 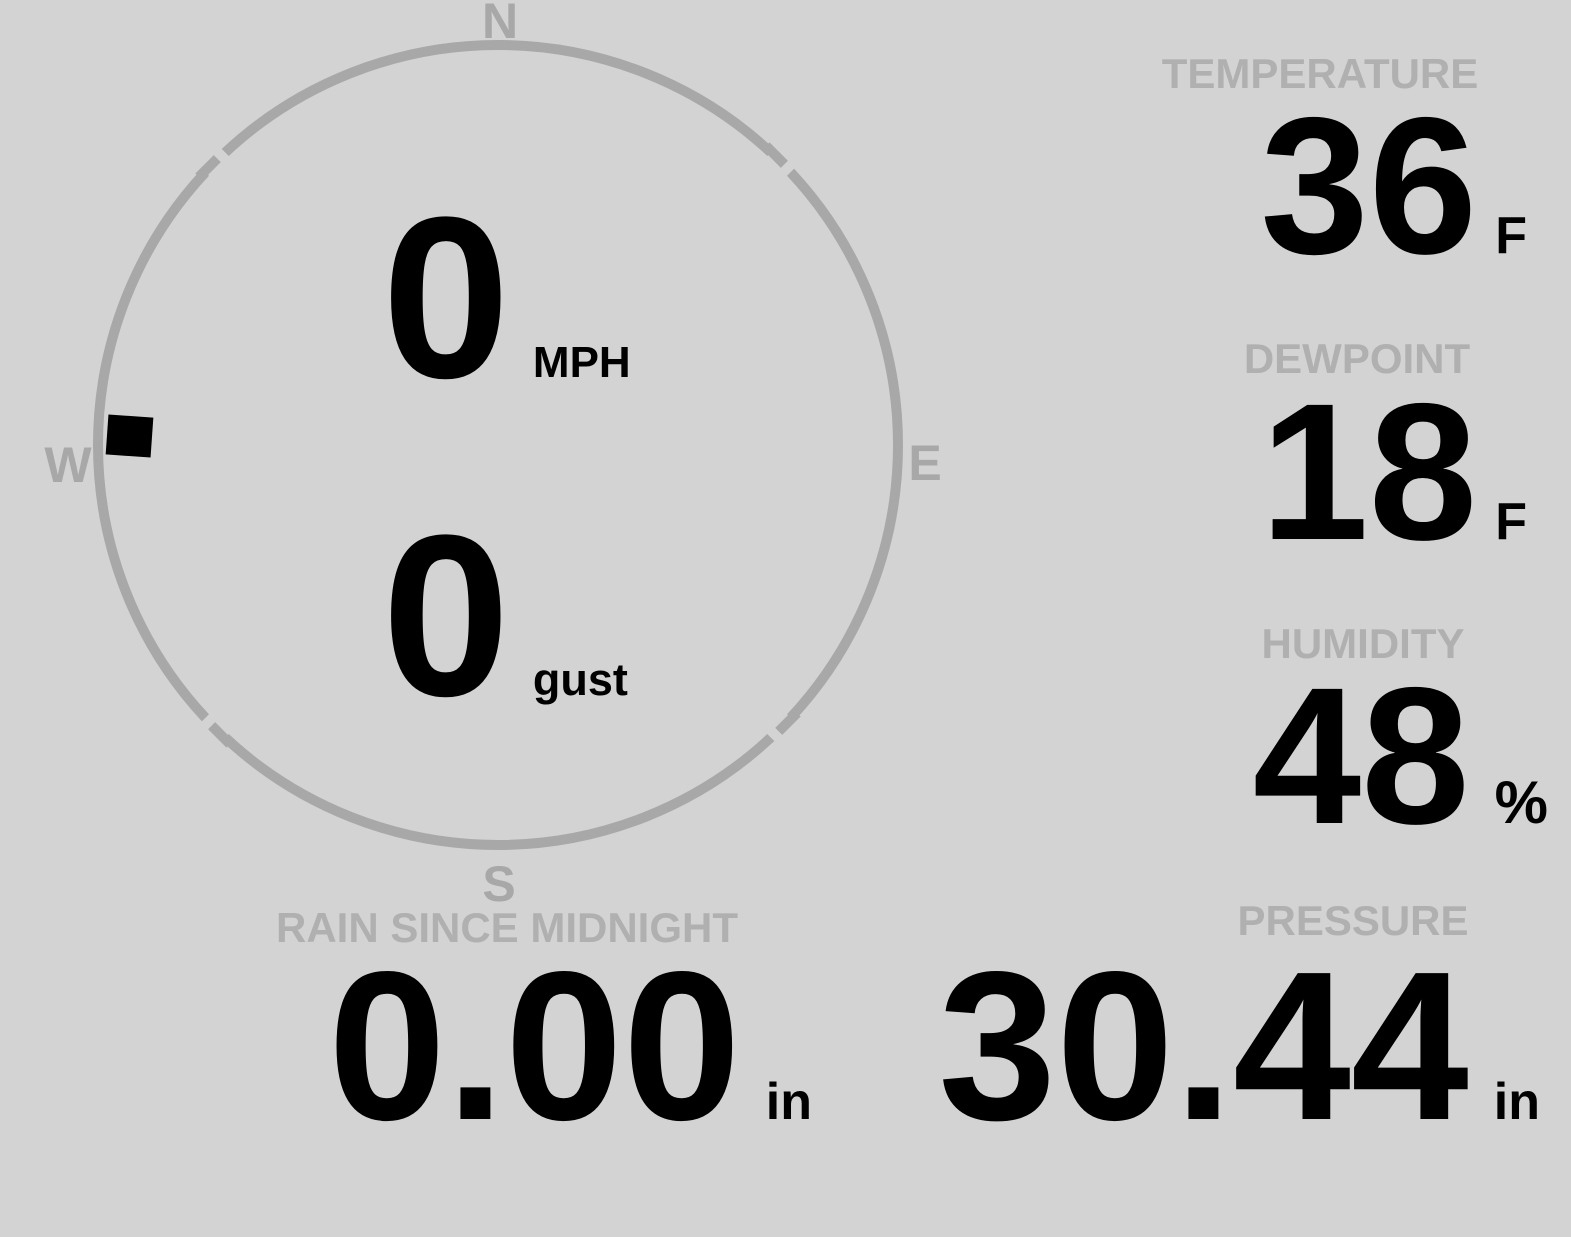 I want to click on humidity-label: HUMIDITY, so click(x=1363, y=643).